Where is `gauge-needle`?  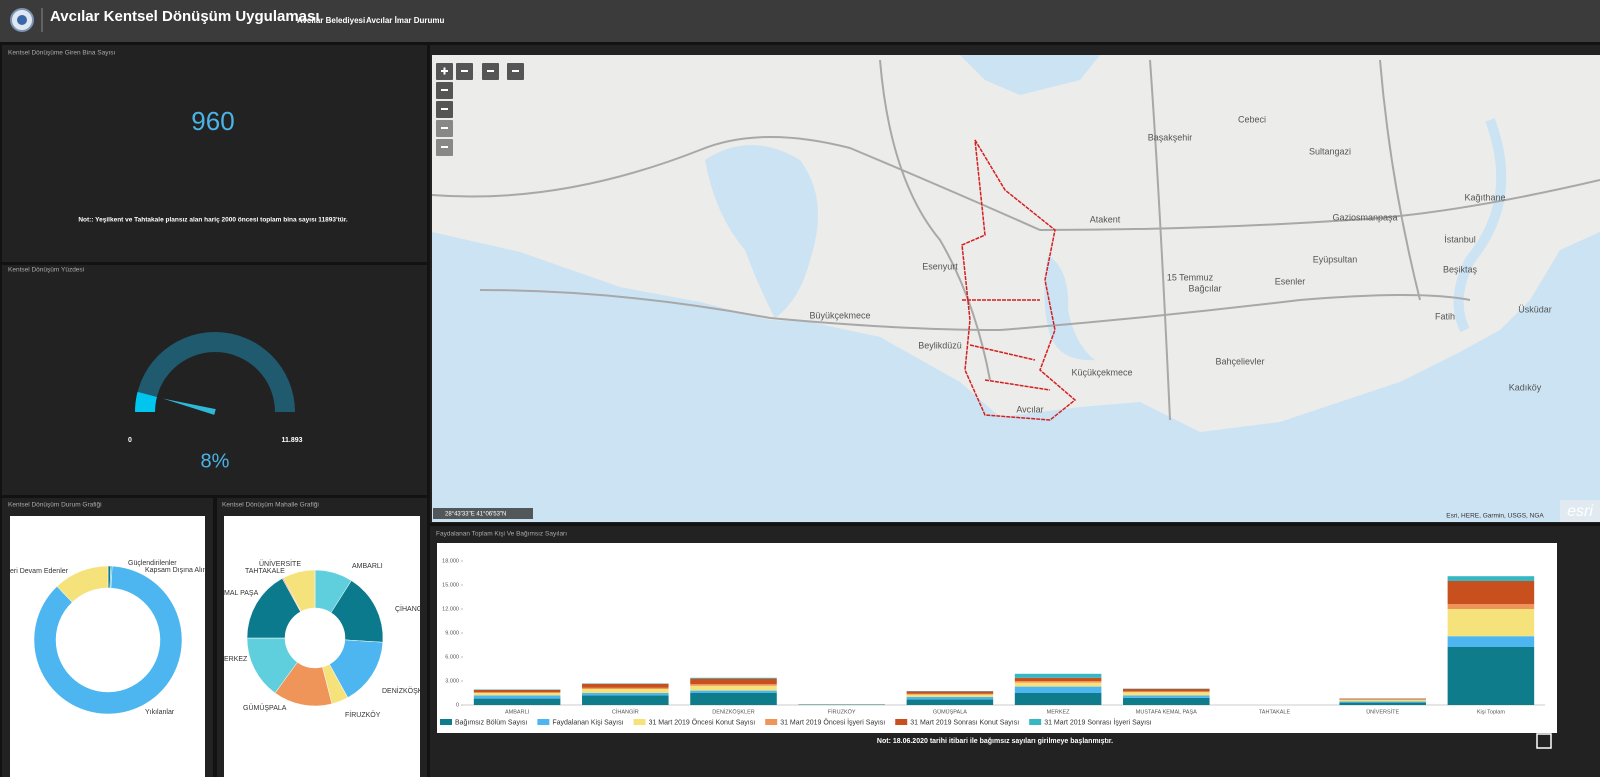
gauge-needle is located at coordinates (189, 406).